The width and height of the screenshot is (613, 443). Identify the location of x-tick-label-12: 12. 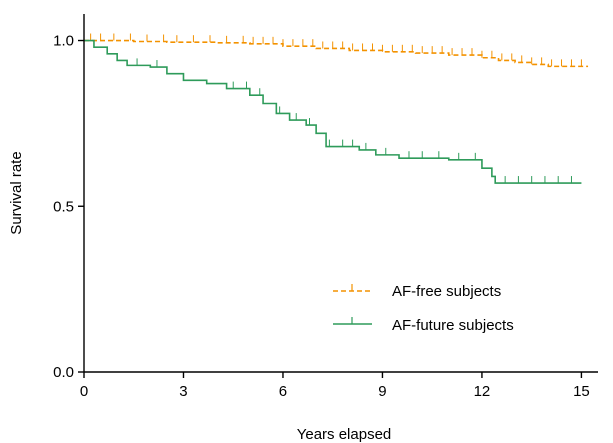
(482, 391).